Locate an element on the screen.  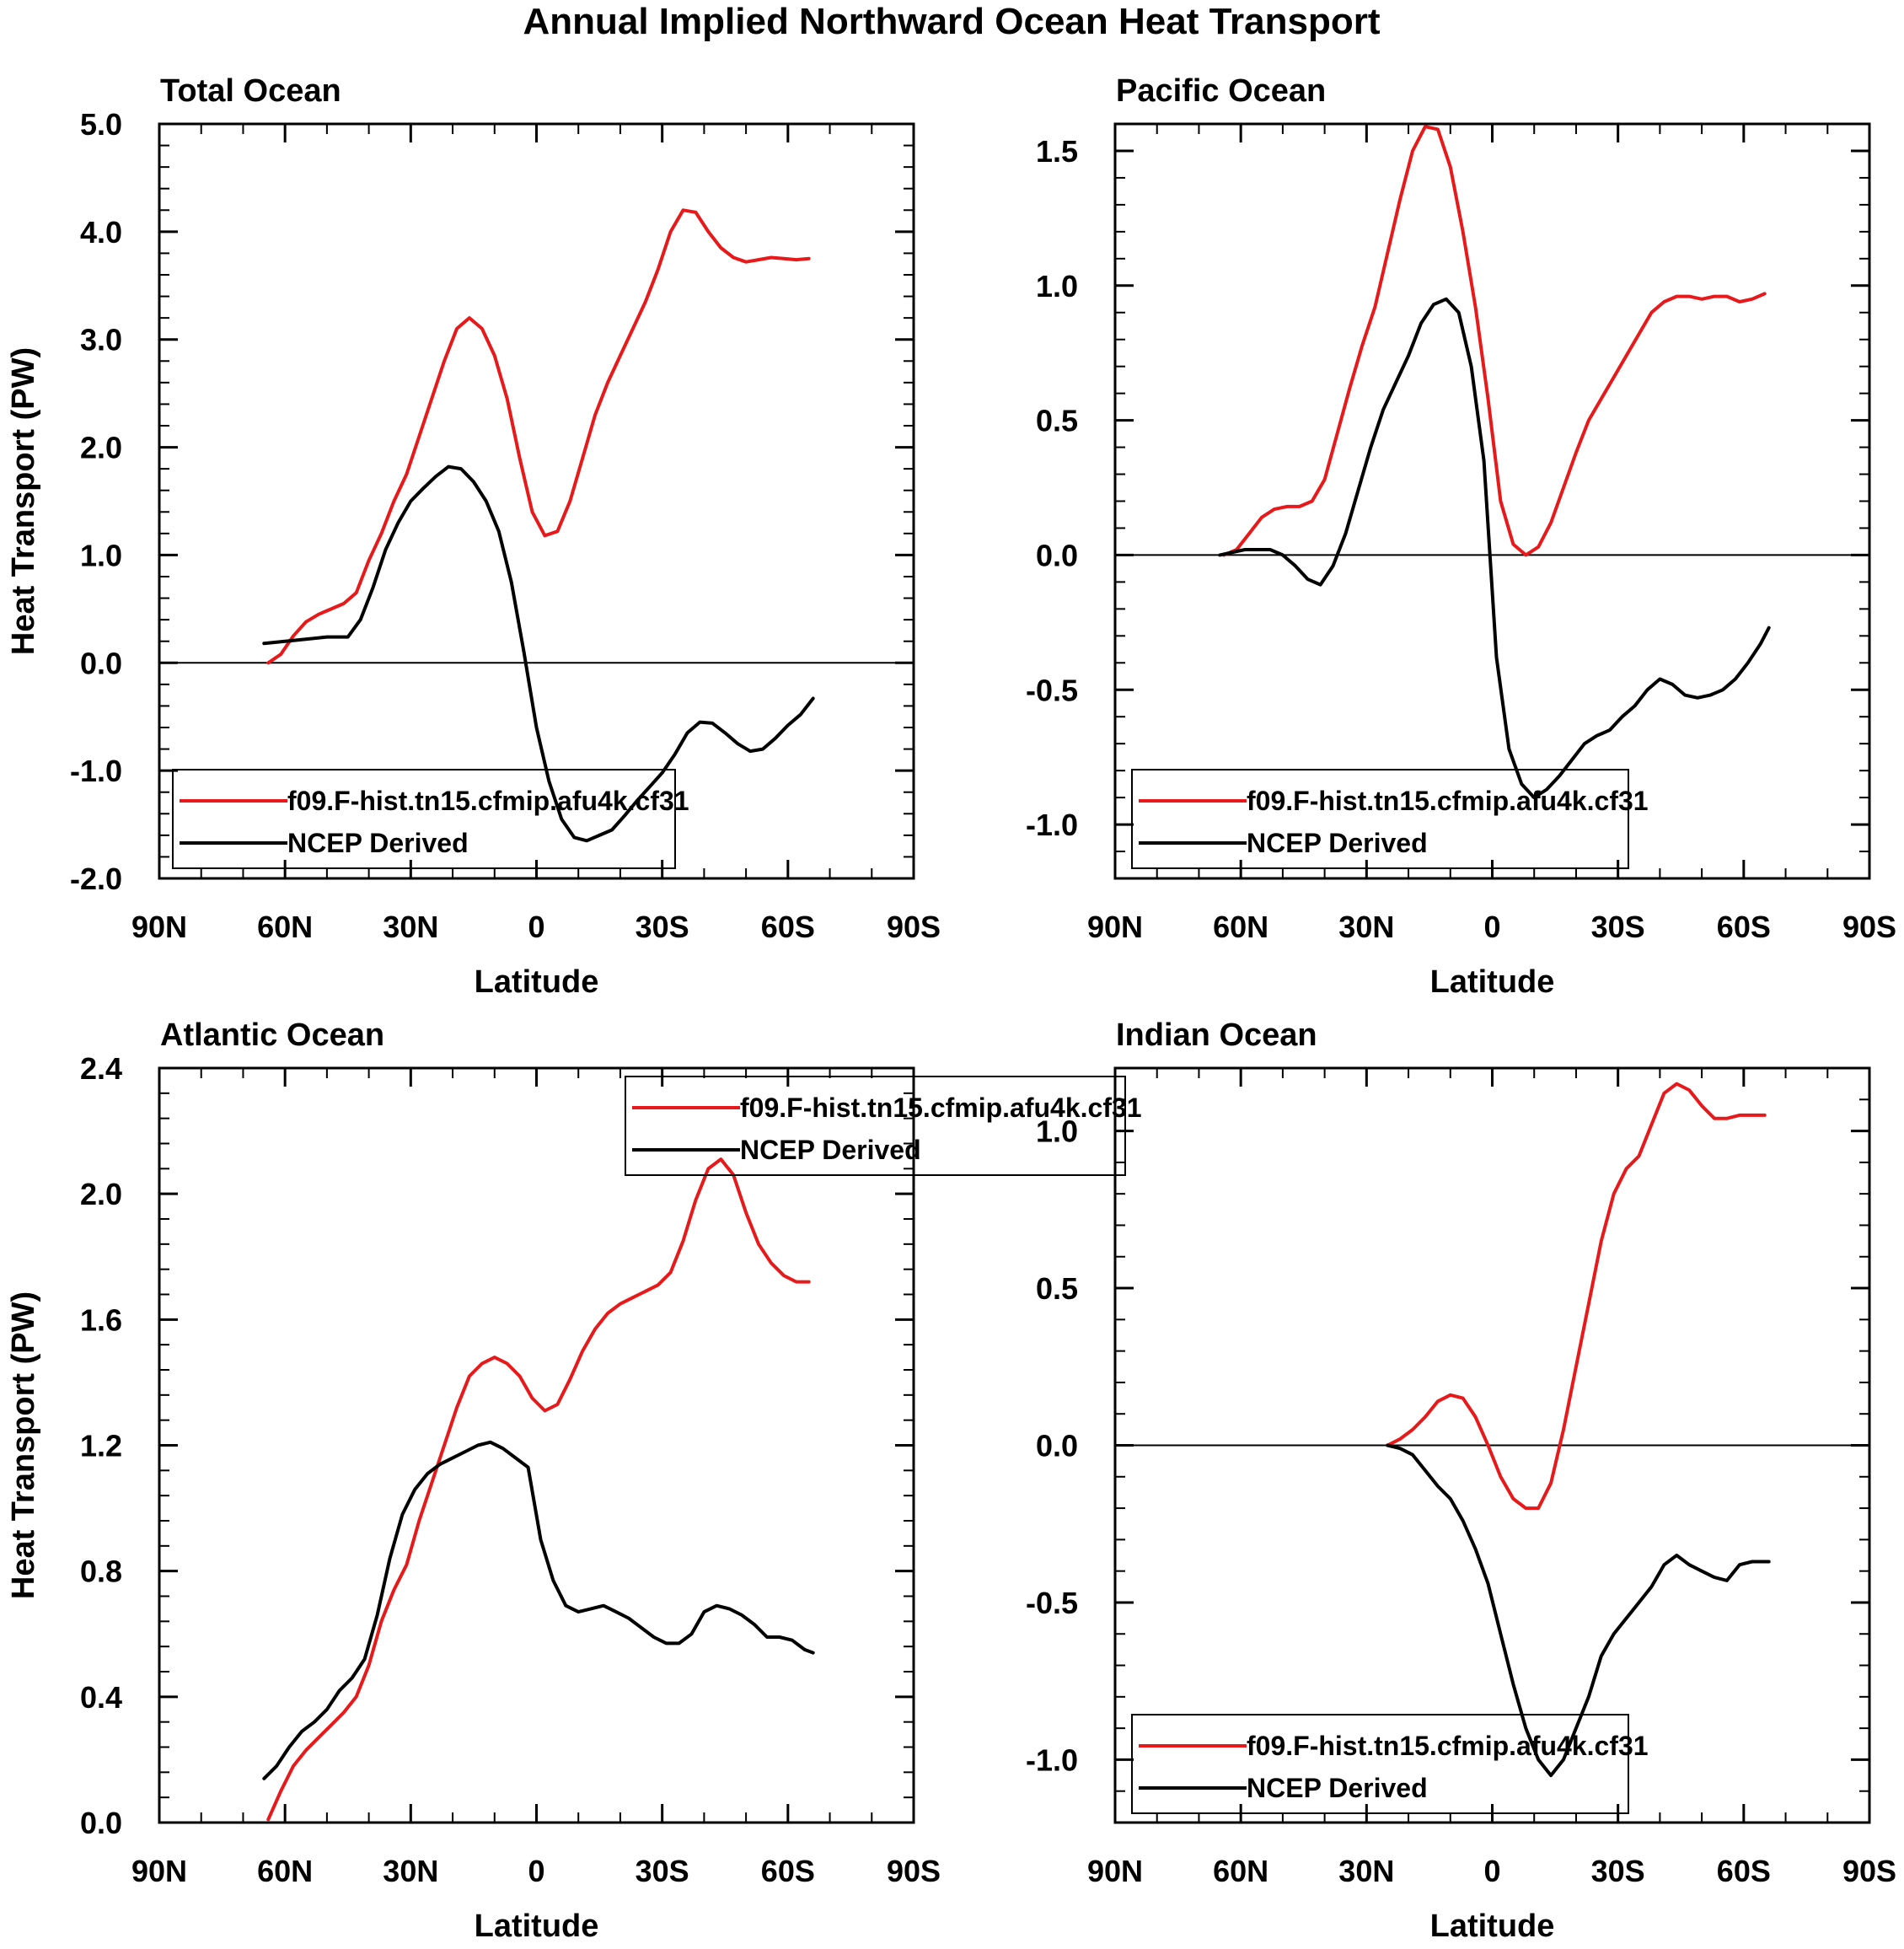
y-tick-label: 0.8 is located at coordinates (101, 1571).